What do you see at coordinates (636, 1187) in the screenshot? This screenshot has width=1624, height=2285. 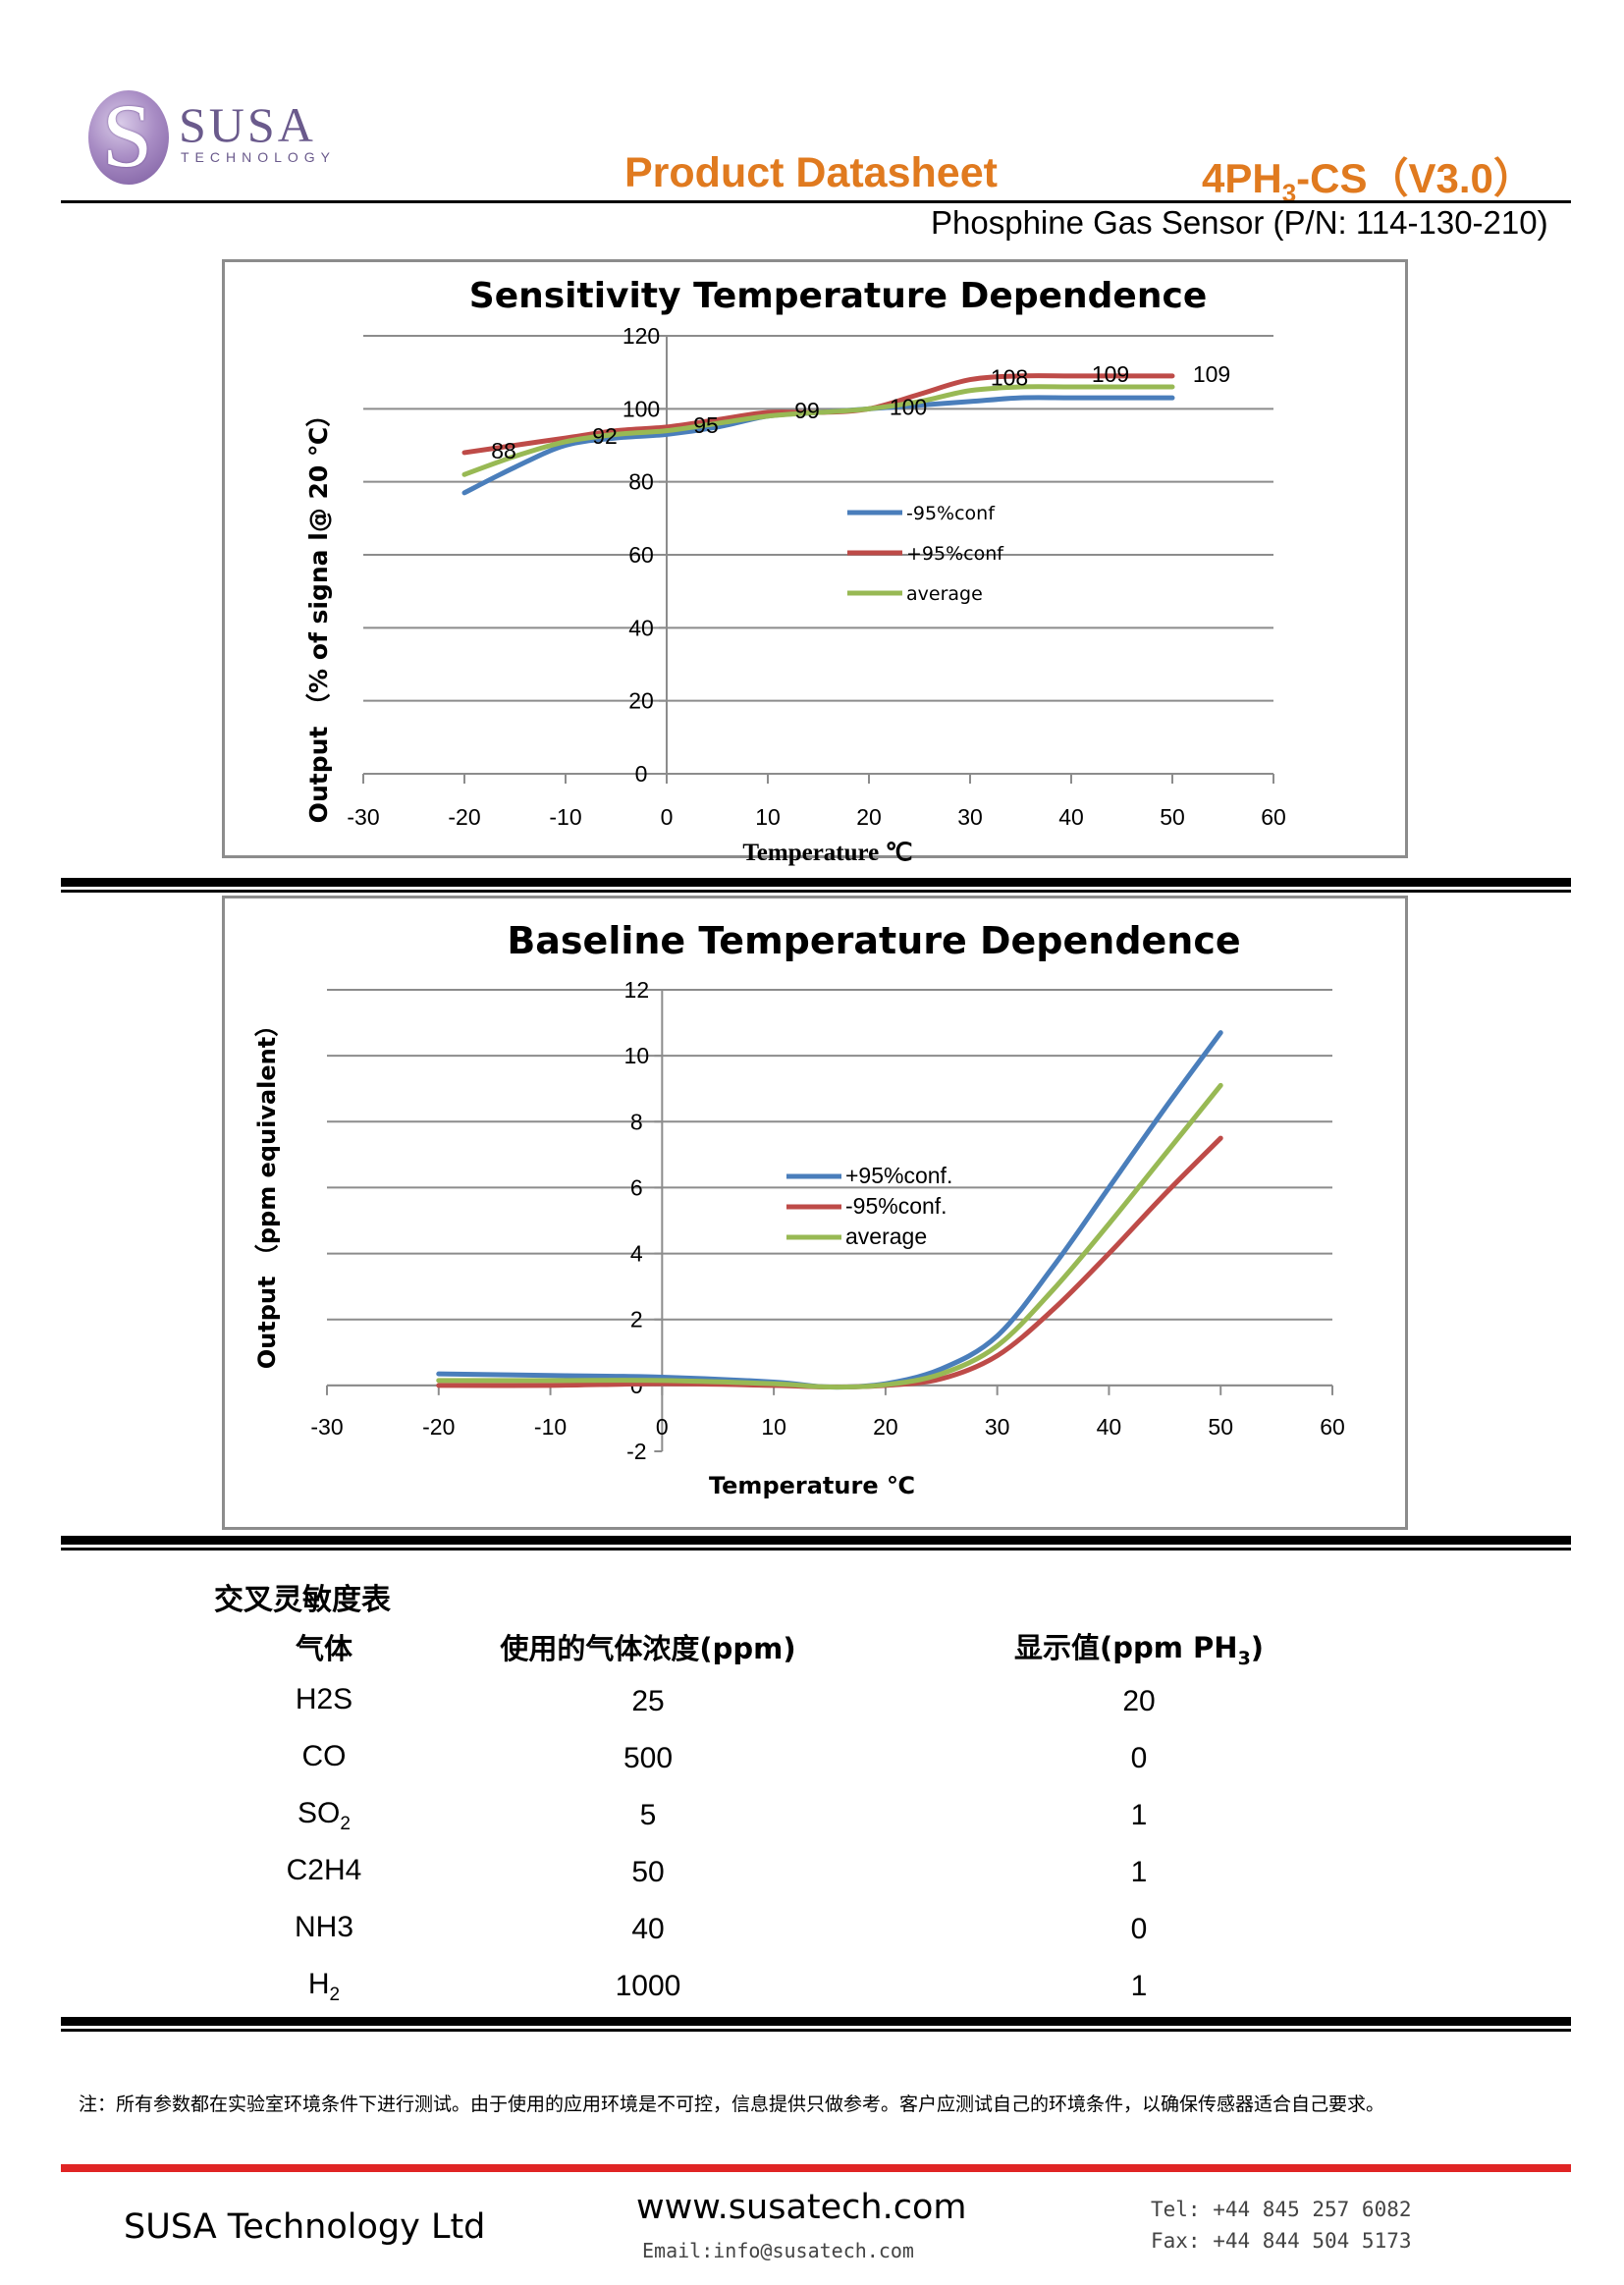 I see `y-tick-label: 6` at bounding box center [636, 1187].